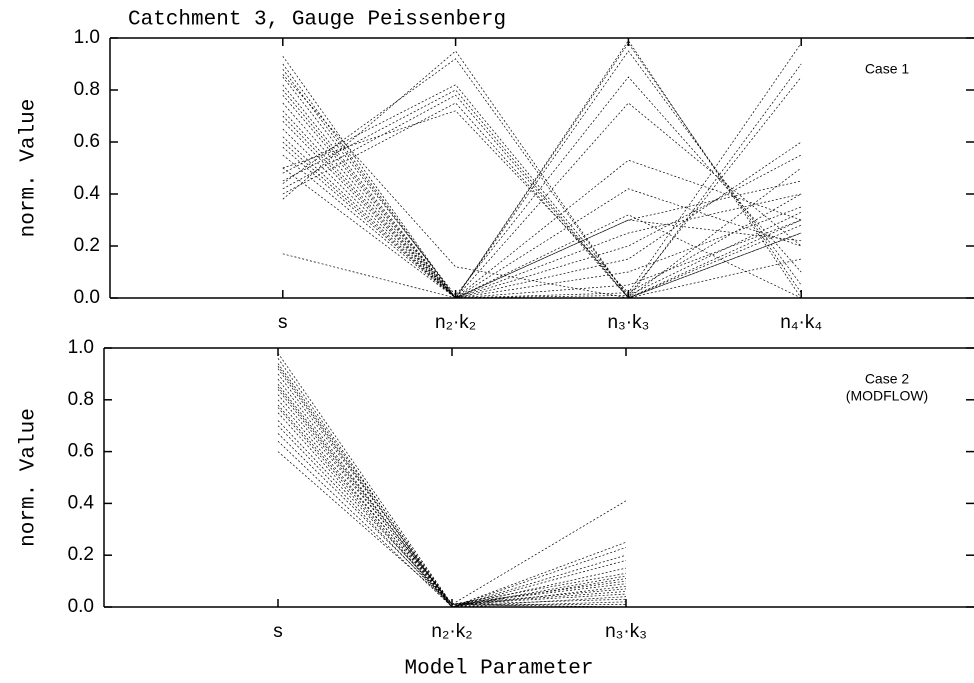  Describe the element at coordinates (887, 396) in the screenshot. I see `annotation: (MODFLOW)` at that location.